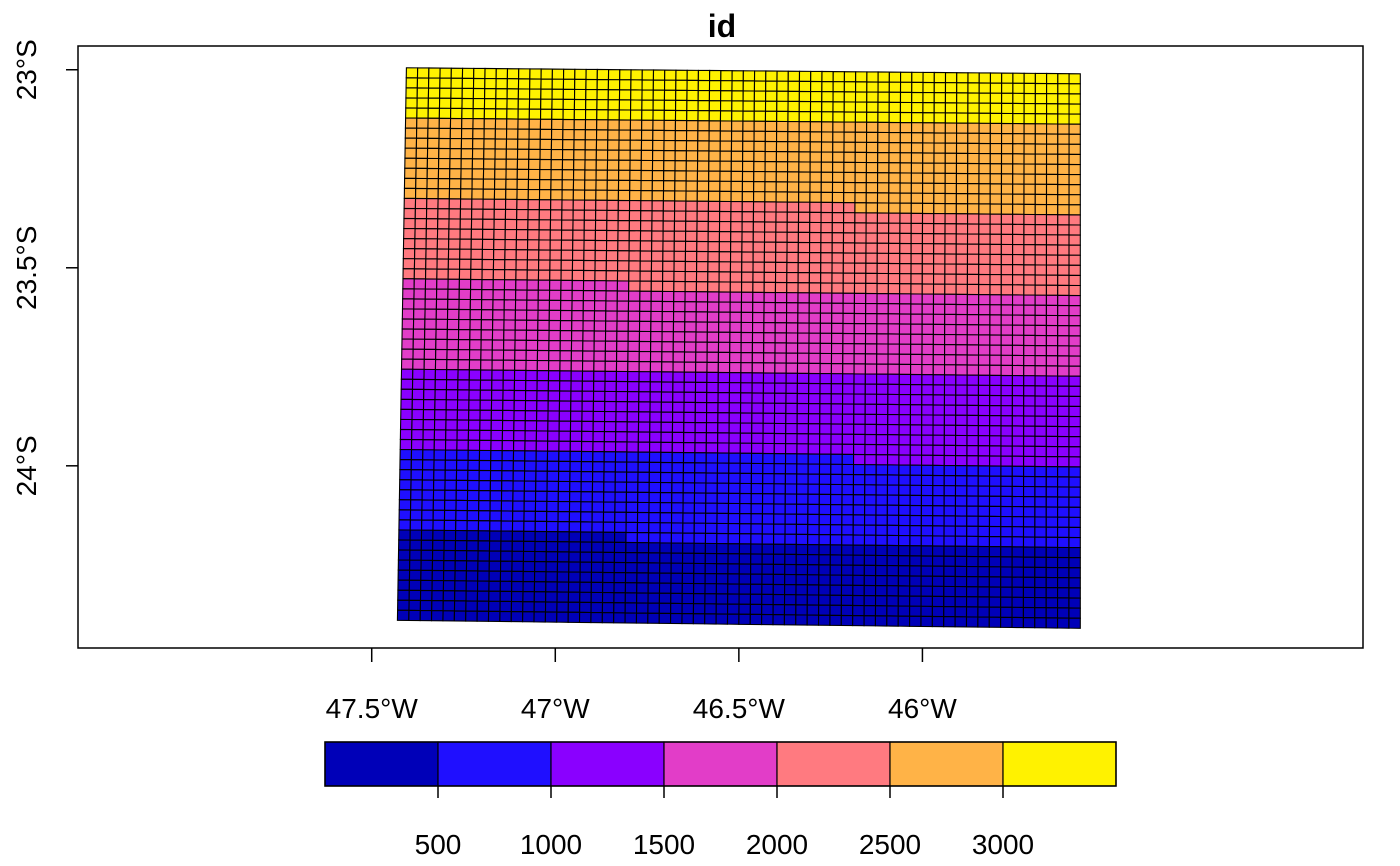 The image size is (1400, 866). Describe the element at coordinates (555, 708) in the screenshot. I see `x-tick-label: 47°W` at that location.